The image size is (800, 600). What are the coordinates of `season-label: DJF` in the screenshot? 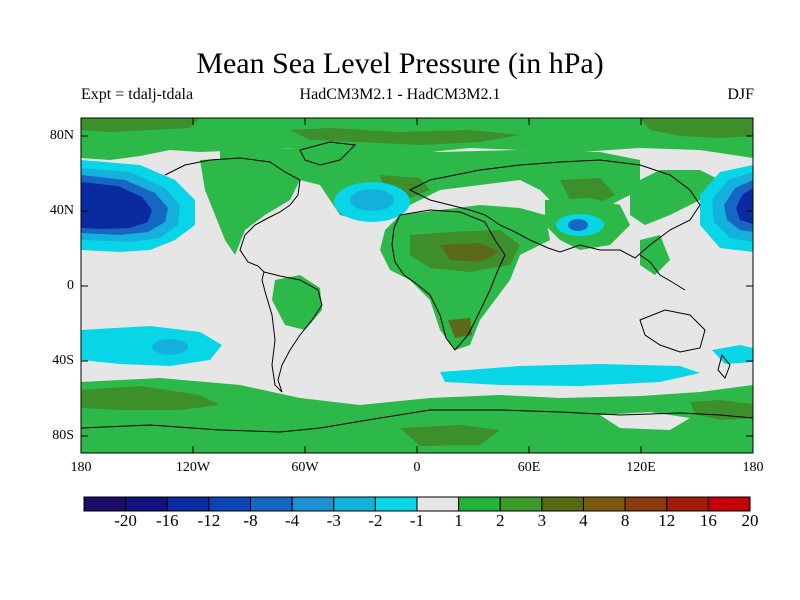 It's located at (740, 94).